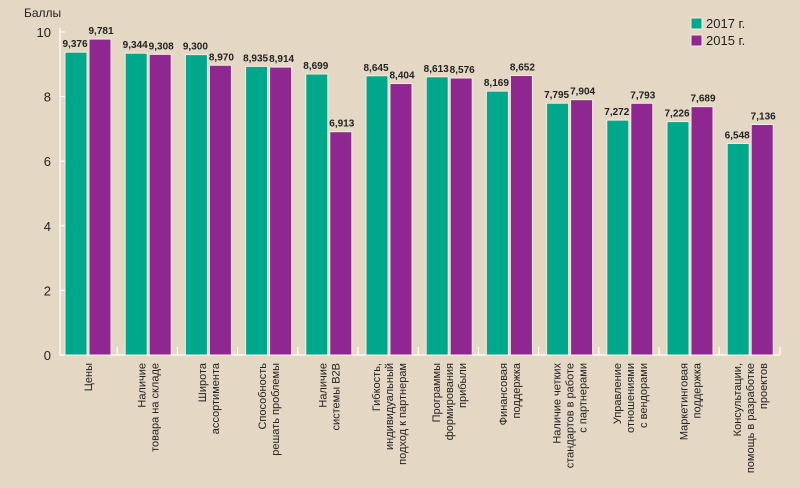  I want to click on category-label: прибыли, so click(463, 385).